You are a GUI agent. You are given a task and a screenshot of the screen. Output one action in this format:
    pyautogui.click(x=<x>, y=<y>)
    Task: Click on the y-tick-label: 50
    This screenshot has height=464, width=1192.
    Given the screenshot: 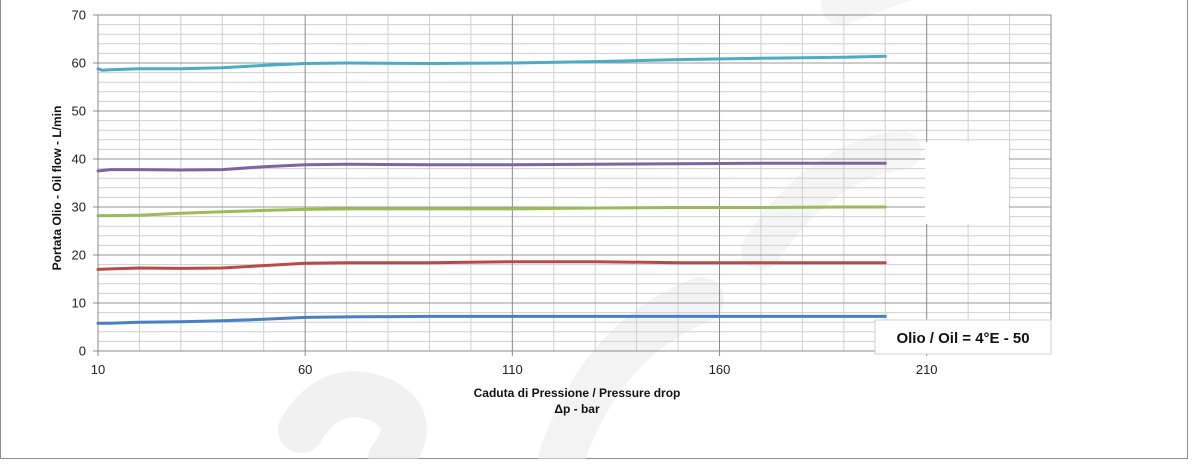 What is the action you would take?
    pyautogui.click(x=79, y=111)
    